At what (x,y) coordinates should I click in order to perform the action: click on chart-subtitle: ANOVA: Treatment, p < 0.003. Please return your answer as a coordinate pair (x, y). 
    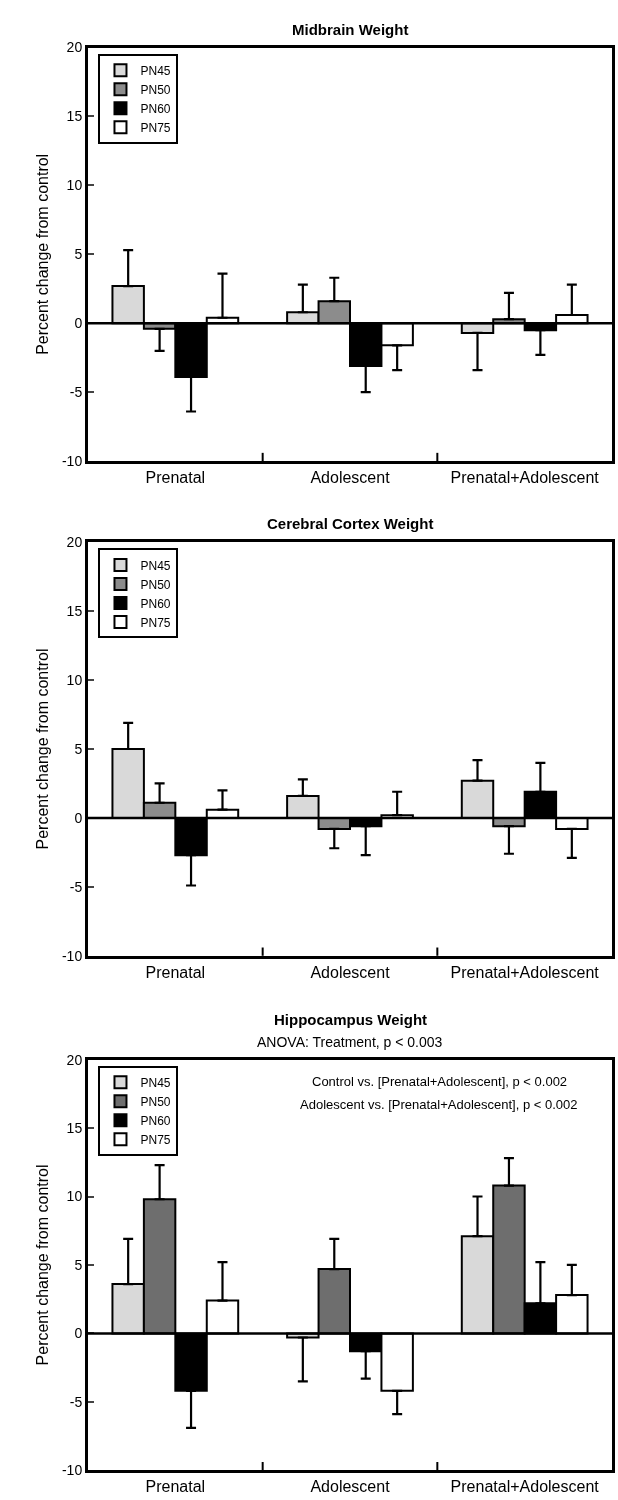
    Looking at the image, I should click on (350, 1042).